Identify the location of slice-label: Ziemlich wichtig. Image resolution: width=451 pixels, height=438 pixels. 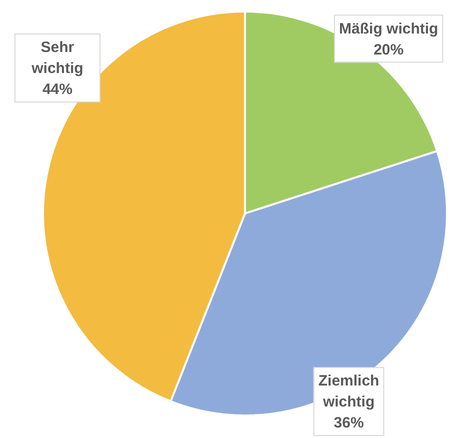
(349, 391).